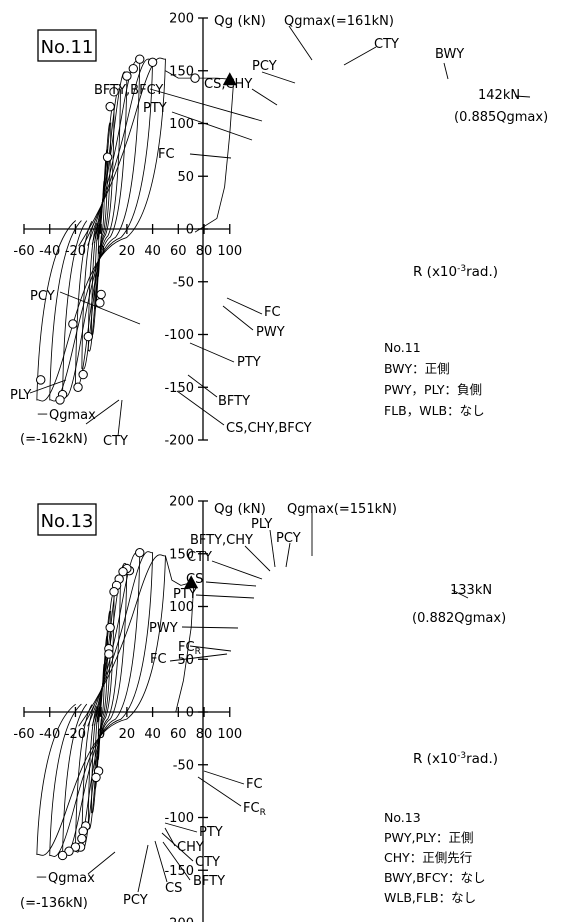  Describe the element at coordinates (501, 117) in the screenshot. I see `annotation-ultimate-ratio: (0.885Qgmax)` at that location.